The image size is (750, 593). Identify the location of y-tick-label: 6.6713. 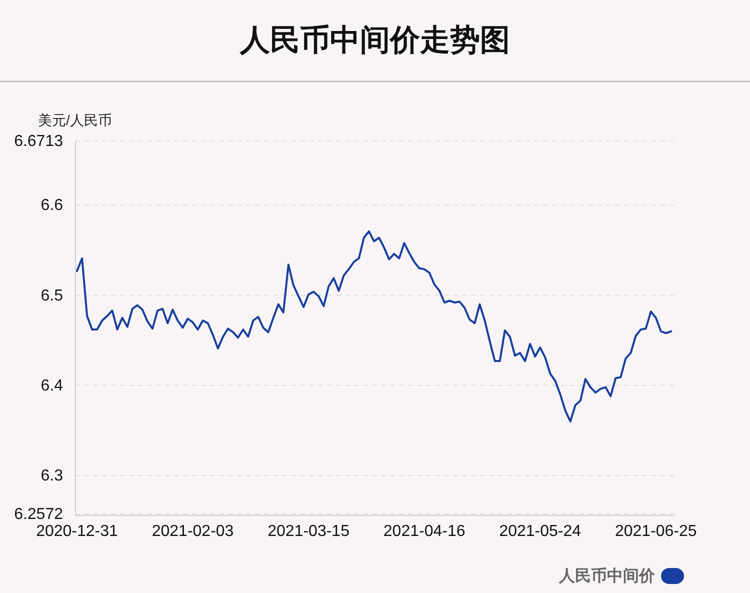
(39, 141).